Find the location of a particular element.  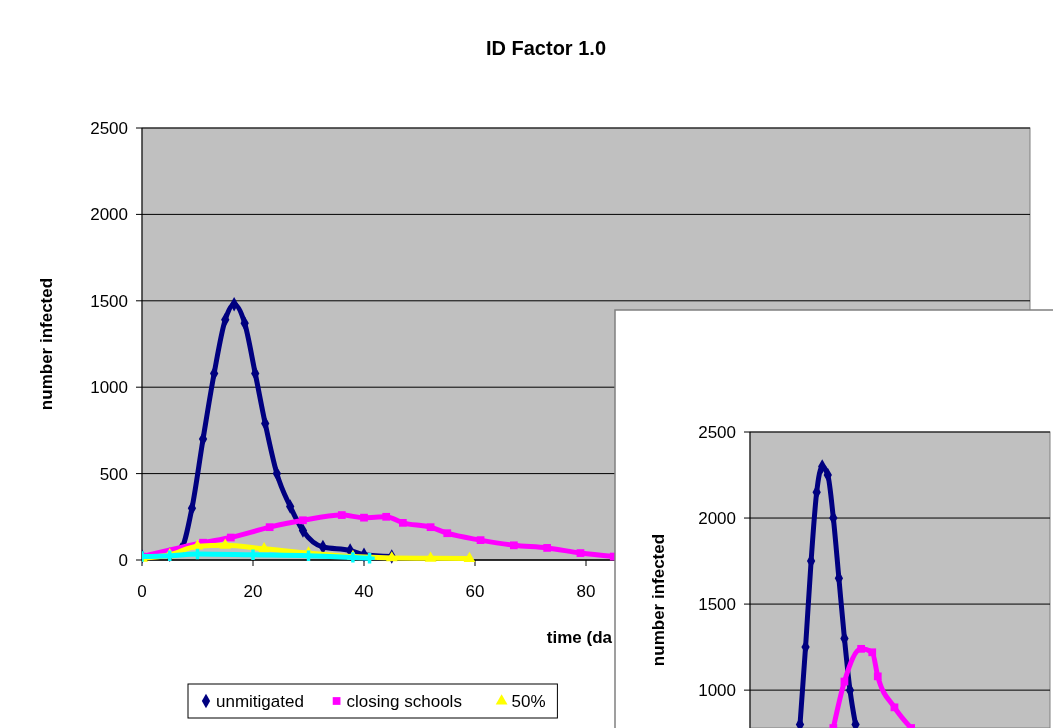

y-tick-label: 0 is located at coordinates (123, 560).